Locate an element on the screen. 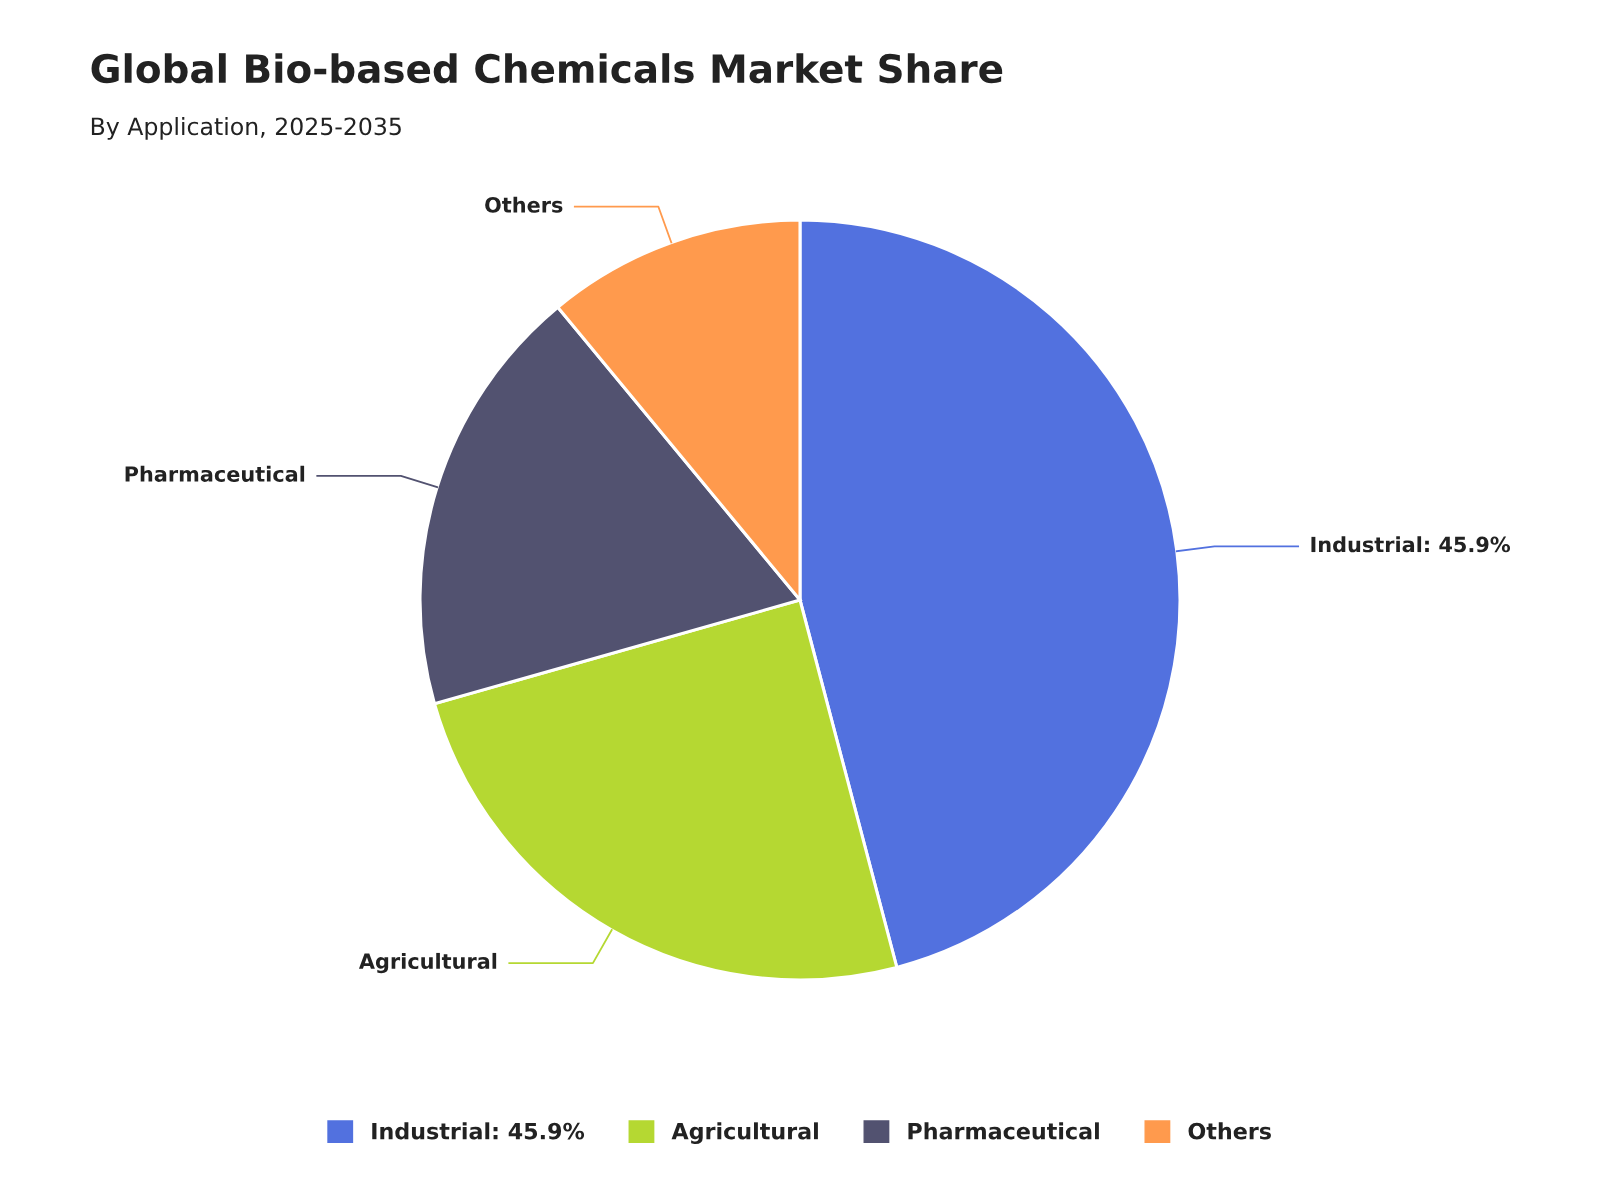 This screenshot has width=1600, height=1200. legend-label: Agricultural is located at coordinates (744, 1133).